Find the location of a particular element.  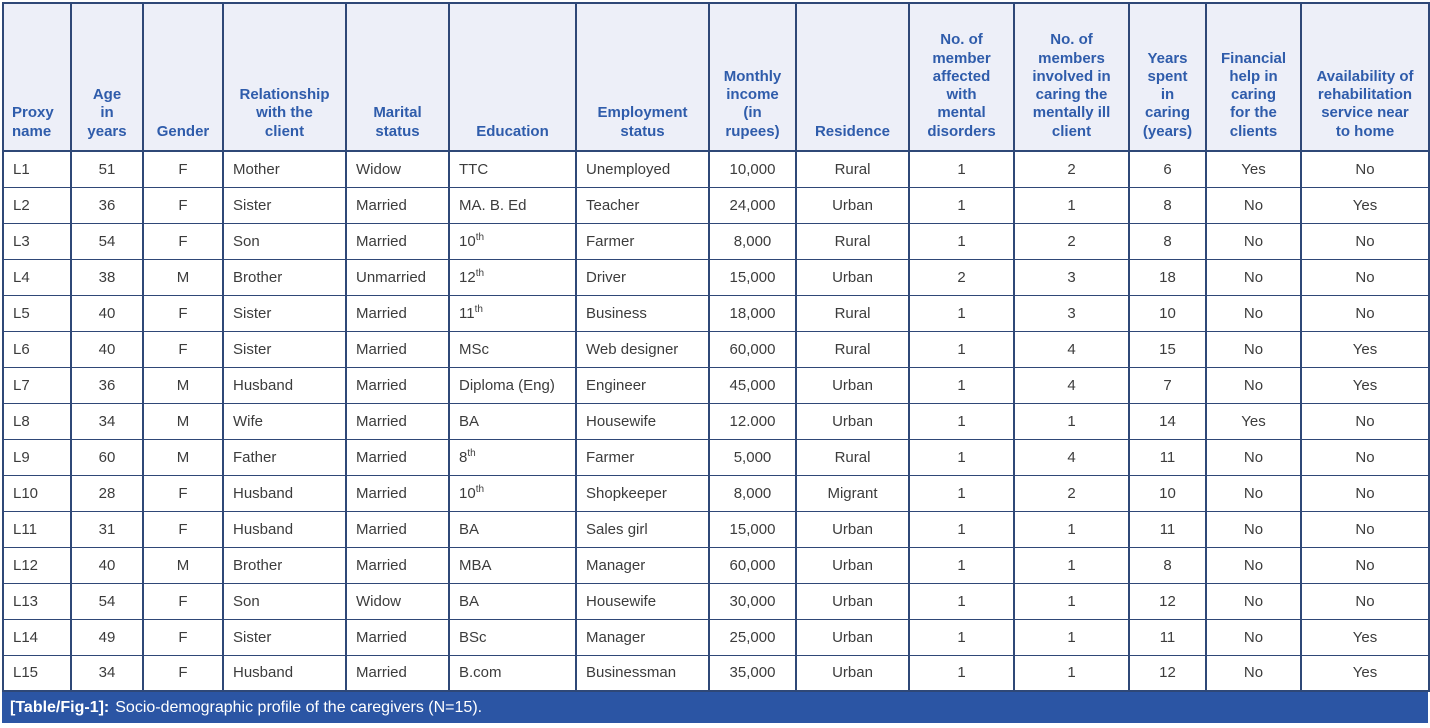

table-cell: MA. B. Ed is located at coordinates (512, 205).